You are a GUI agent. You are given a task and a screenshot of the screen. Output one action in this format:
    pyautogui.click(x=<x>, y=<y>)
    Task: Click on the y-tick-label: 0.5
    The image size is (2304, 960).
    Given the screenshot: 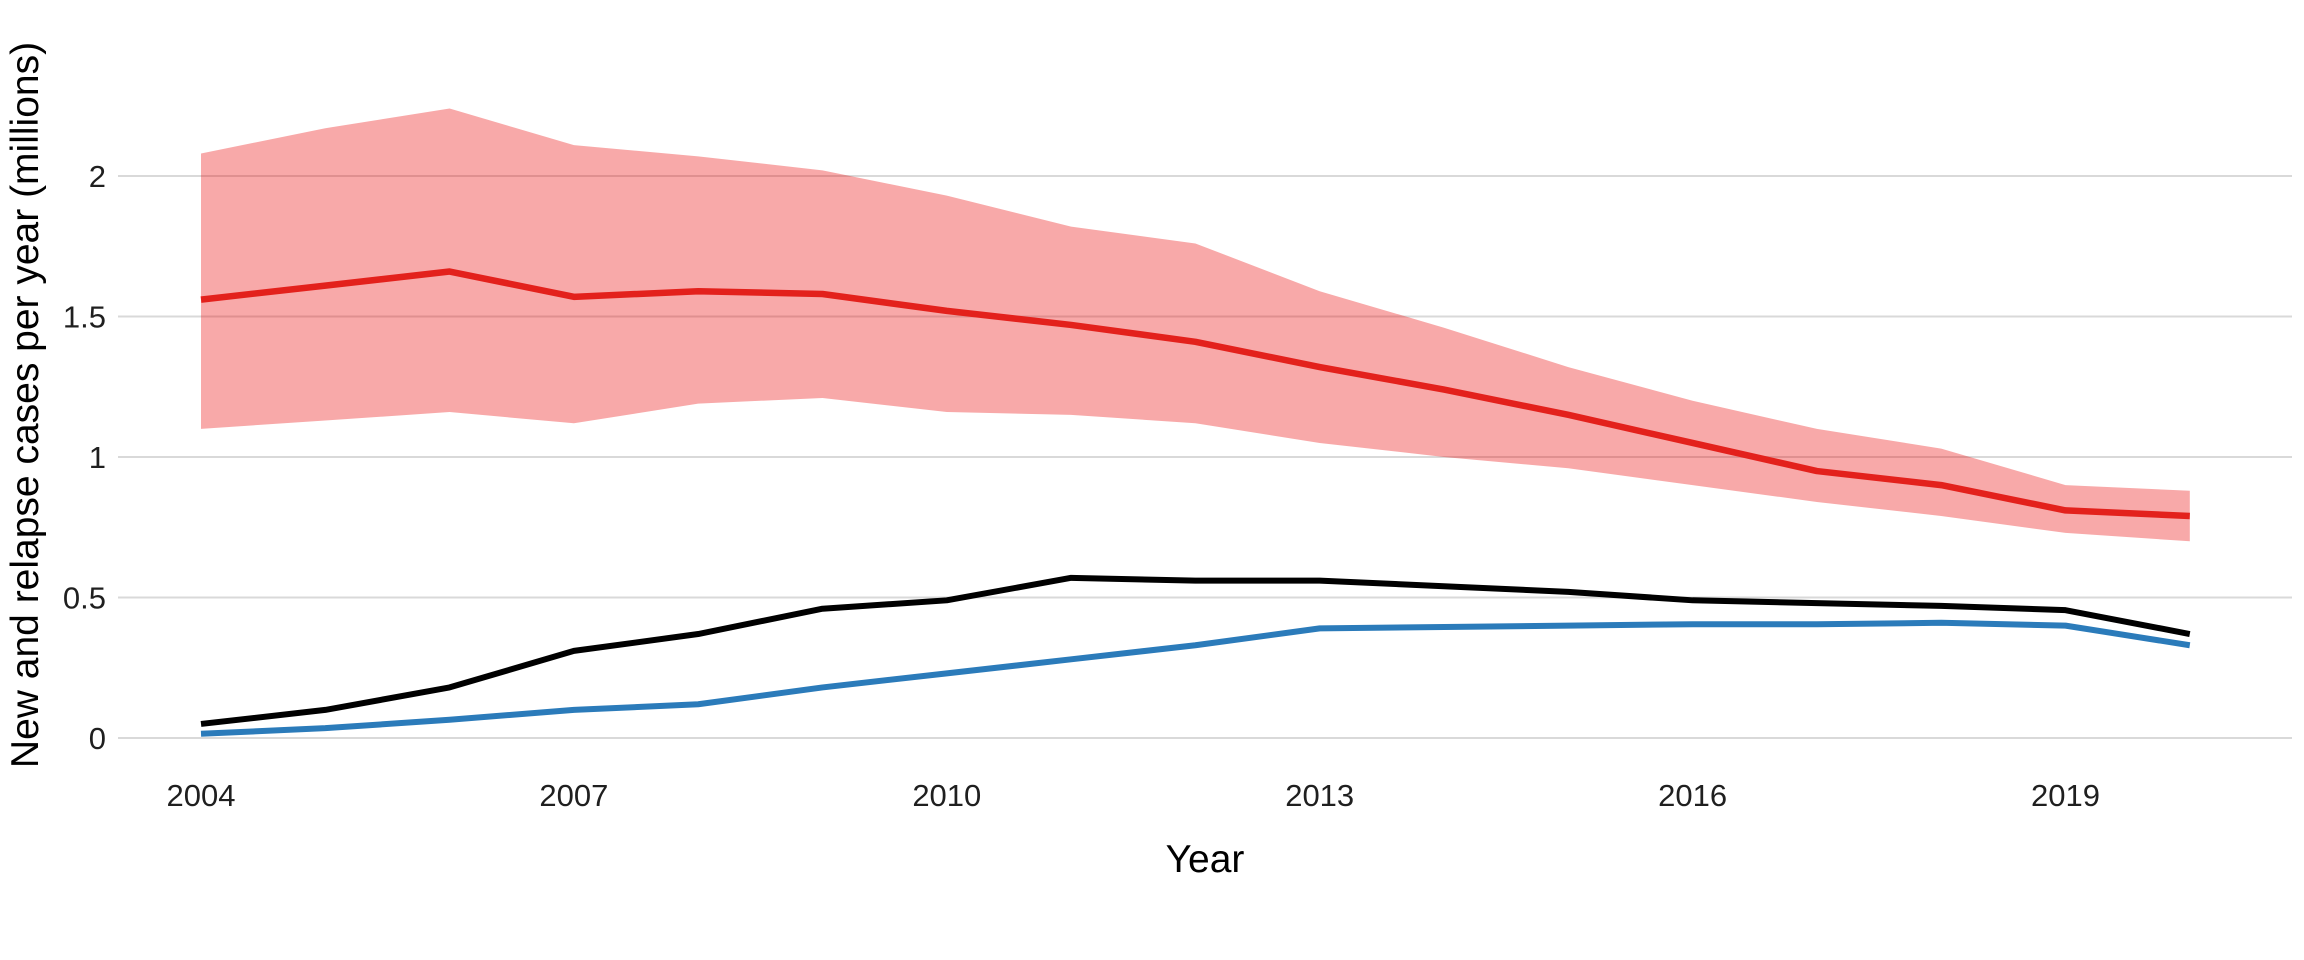 What is the action you would take?
    pyautogui.click(x=84, y=598)
    